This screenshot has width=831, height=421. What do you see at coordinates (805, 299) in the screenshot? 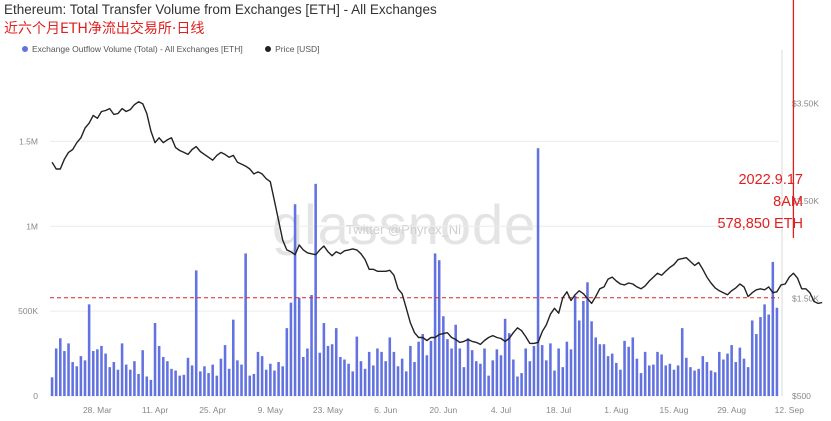
I see `y-right-tick-label: $1.50K` at bounding box center [805, 299].